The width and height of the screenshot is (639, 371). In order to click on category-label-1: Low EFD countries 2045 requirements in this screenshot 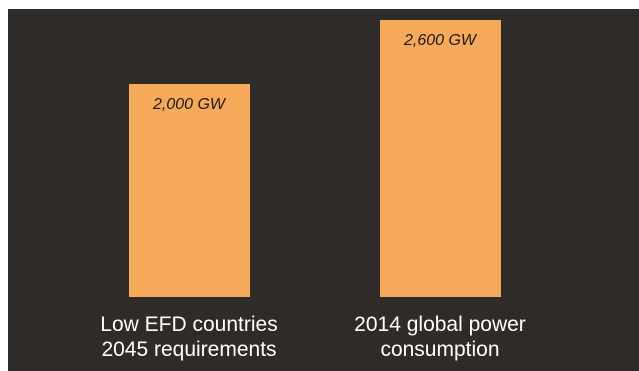, I will do `click(189, 337)`.